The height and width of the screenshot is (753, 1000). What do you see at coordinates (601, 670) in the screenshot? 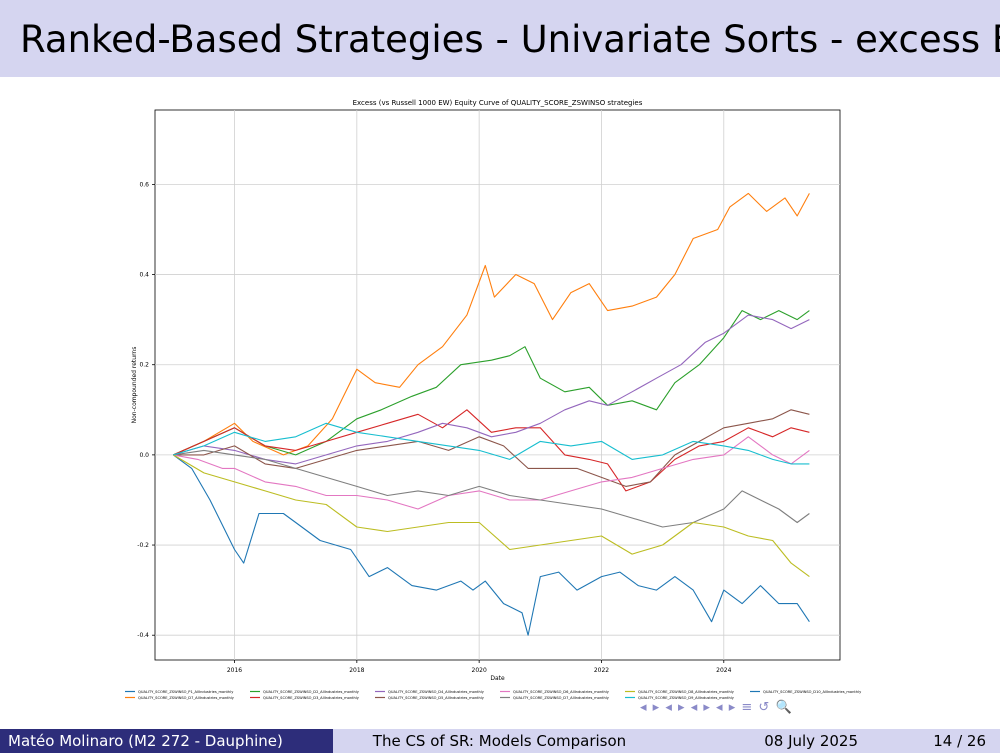
I see `x-tick-label: 2022` at bounding box center [601, 670].